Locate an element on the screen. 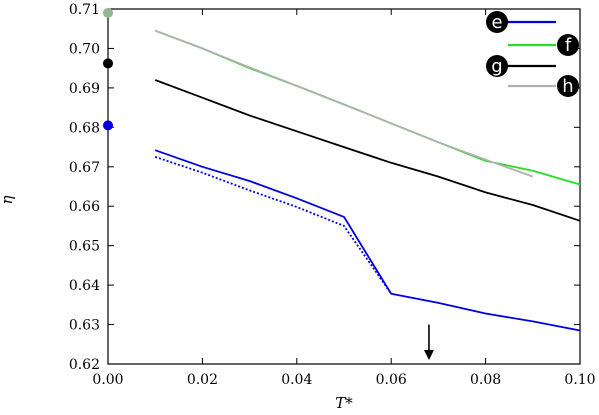 The height and width of the screenshot is (415, 599). y-tick-label: 0.65 is located at coordinates (84, 247).